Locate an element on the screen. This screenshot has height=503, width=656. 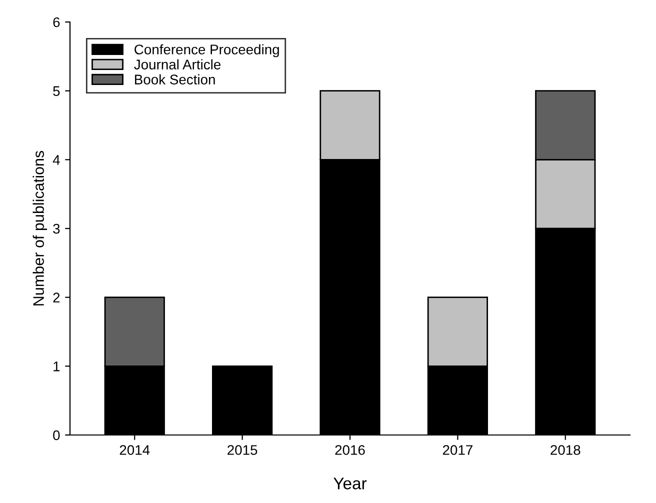
y-tick-label: 5 is located at coordinates (56, 91).